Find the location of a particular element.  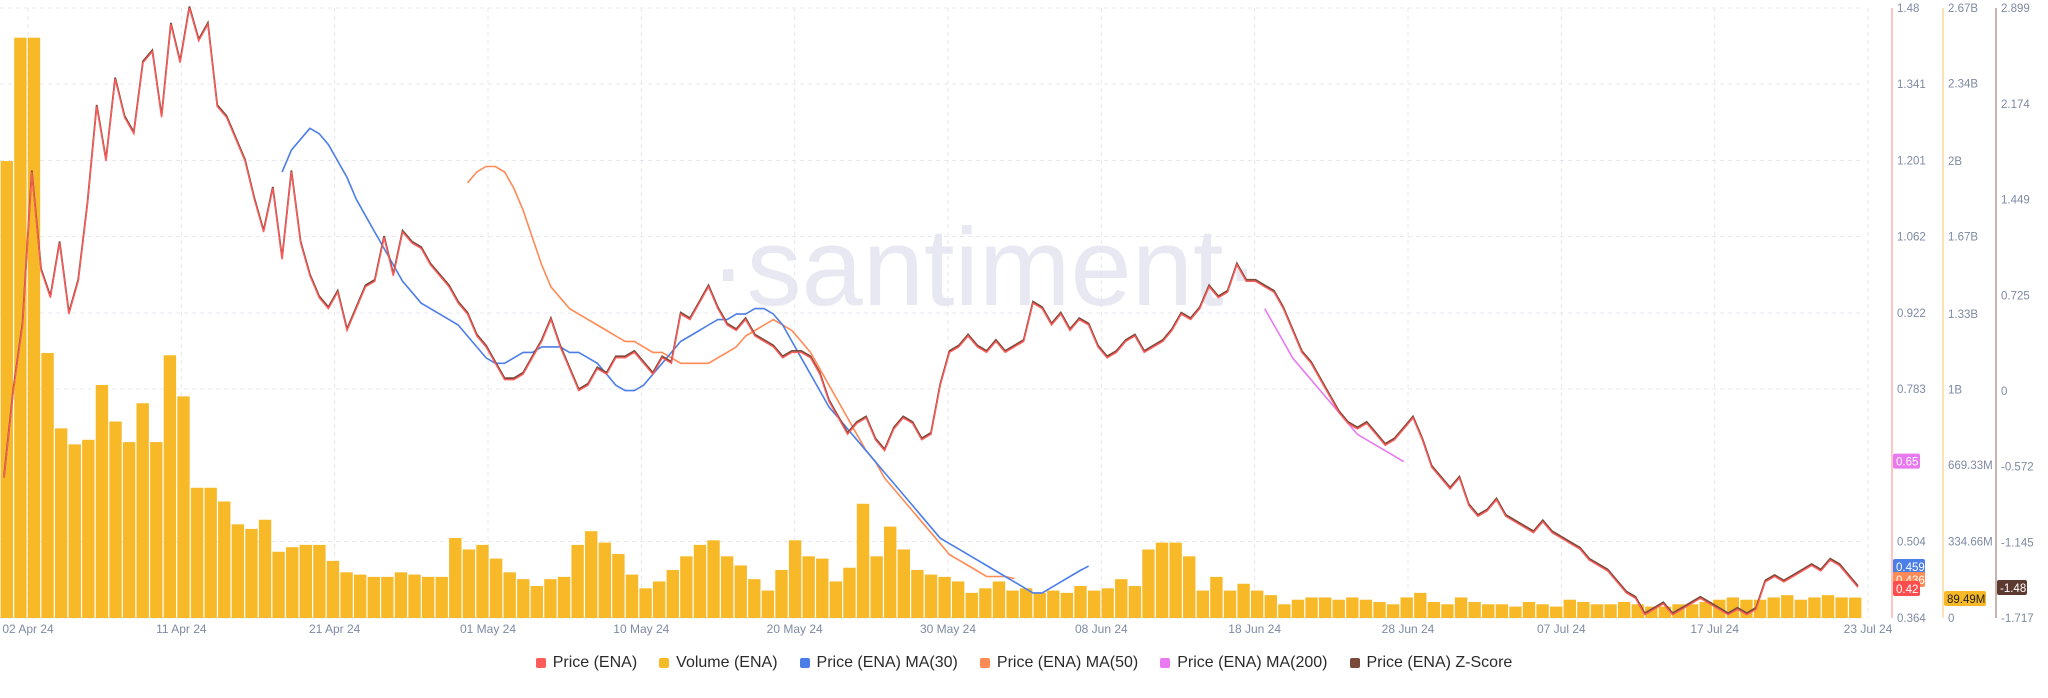

x-tick-label: 08 Jun 24 is located at coordinates (1101, 629).